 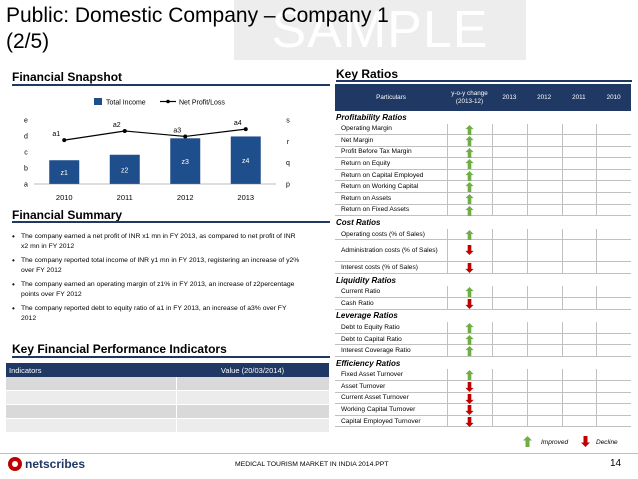 What do you see at coordinates (375, 398) in the screenshot?
I see `ratio-label: Current Asset Turnover` at bounding box center [375, 398].